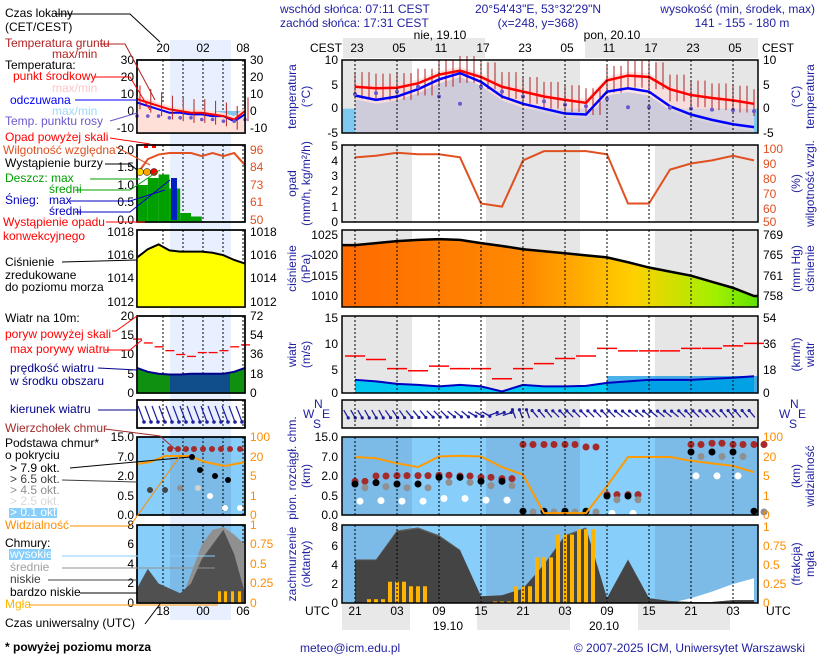 The image size is (820, 660). I want to click on legend-okt-highlight, so click(33, 513).